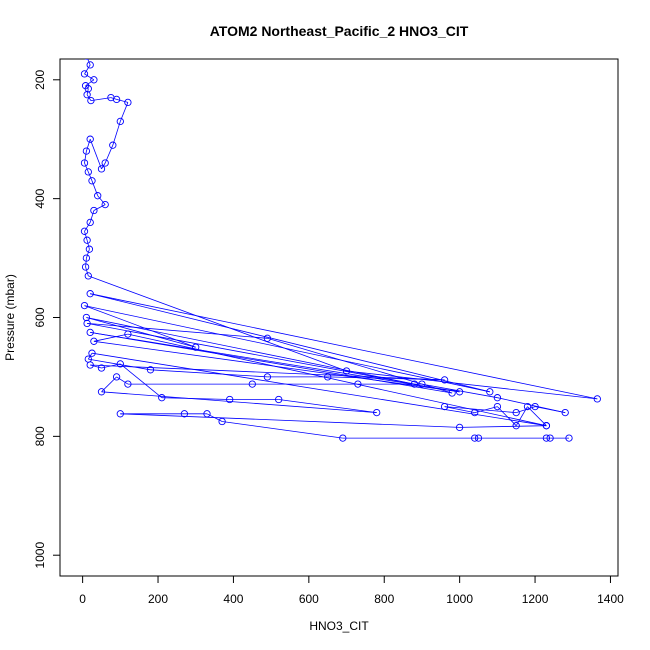 This screenshot has height=650, width=650. What do you see at coordinates (610, 599) in the screenshot?
I see `x-tick-label: 1400` at bounding box center [610, 599].